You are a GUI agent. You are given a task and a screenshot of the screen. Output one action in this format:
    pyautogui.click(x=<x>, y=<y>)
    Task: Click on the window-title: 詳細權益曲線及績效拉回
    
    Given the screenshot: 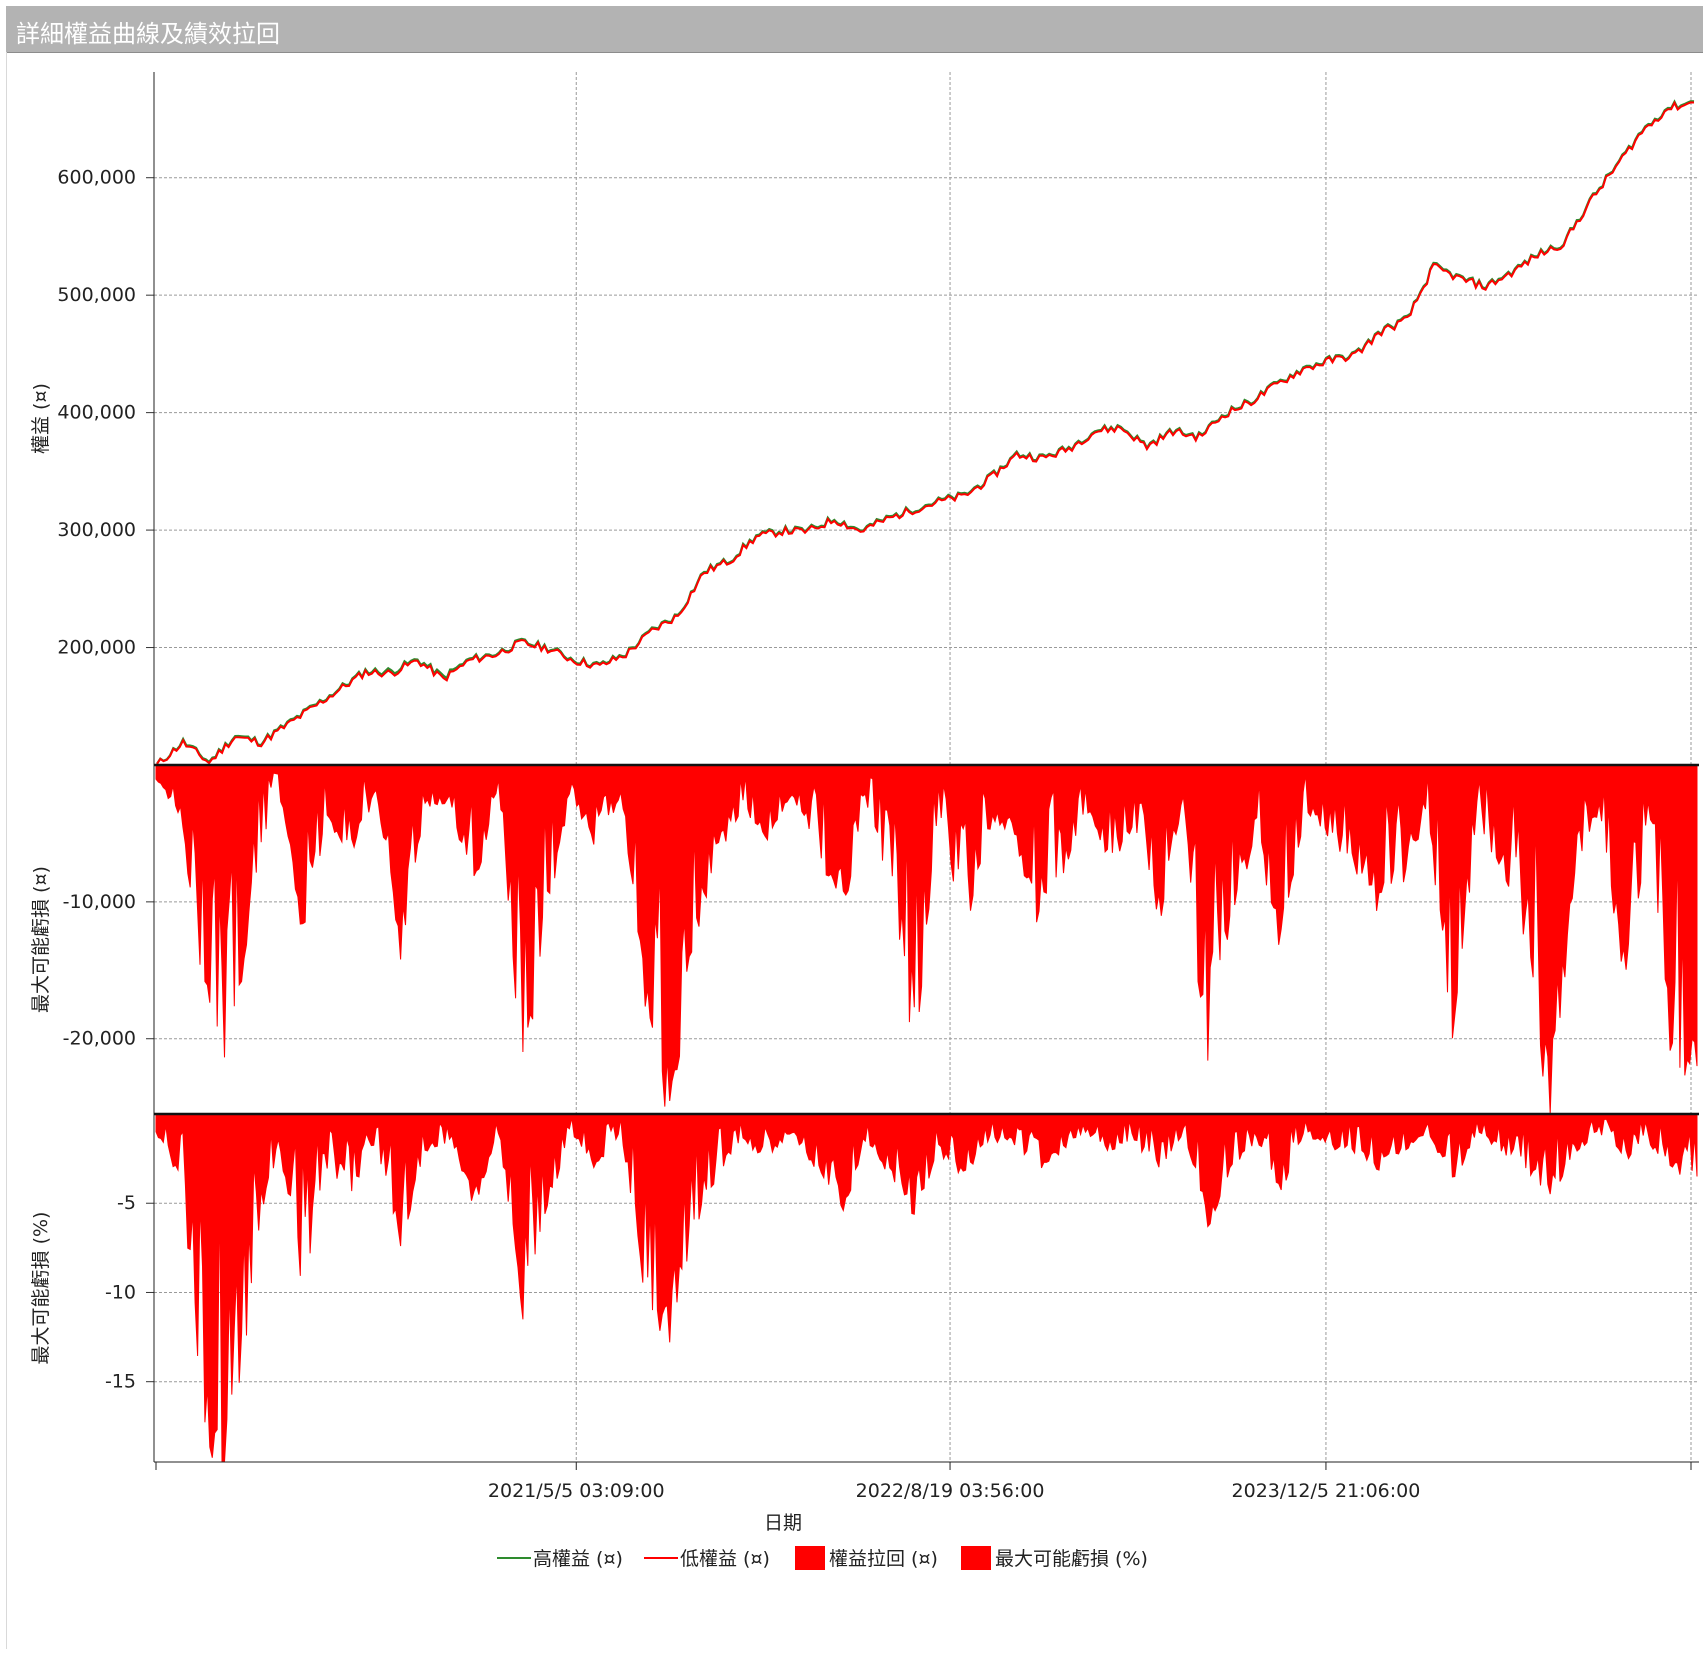 What is the action you would take?
    pyautogui.click(x=148, y=34)
    